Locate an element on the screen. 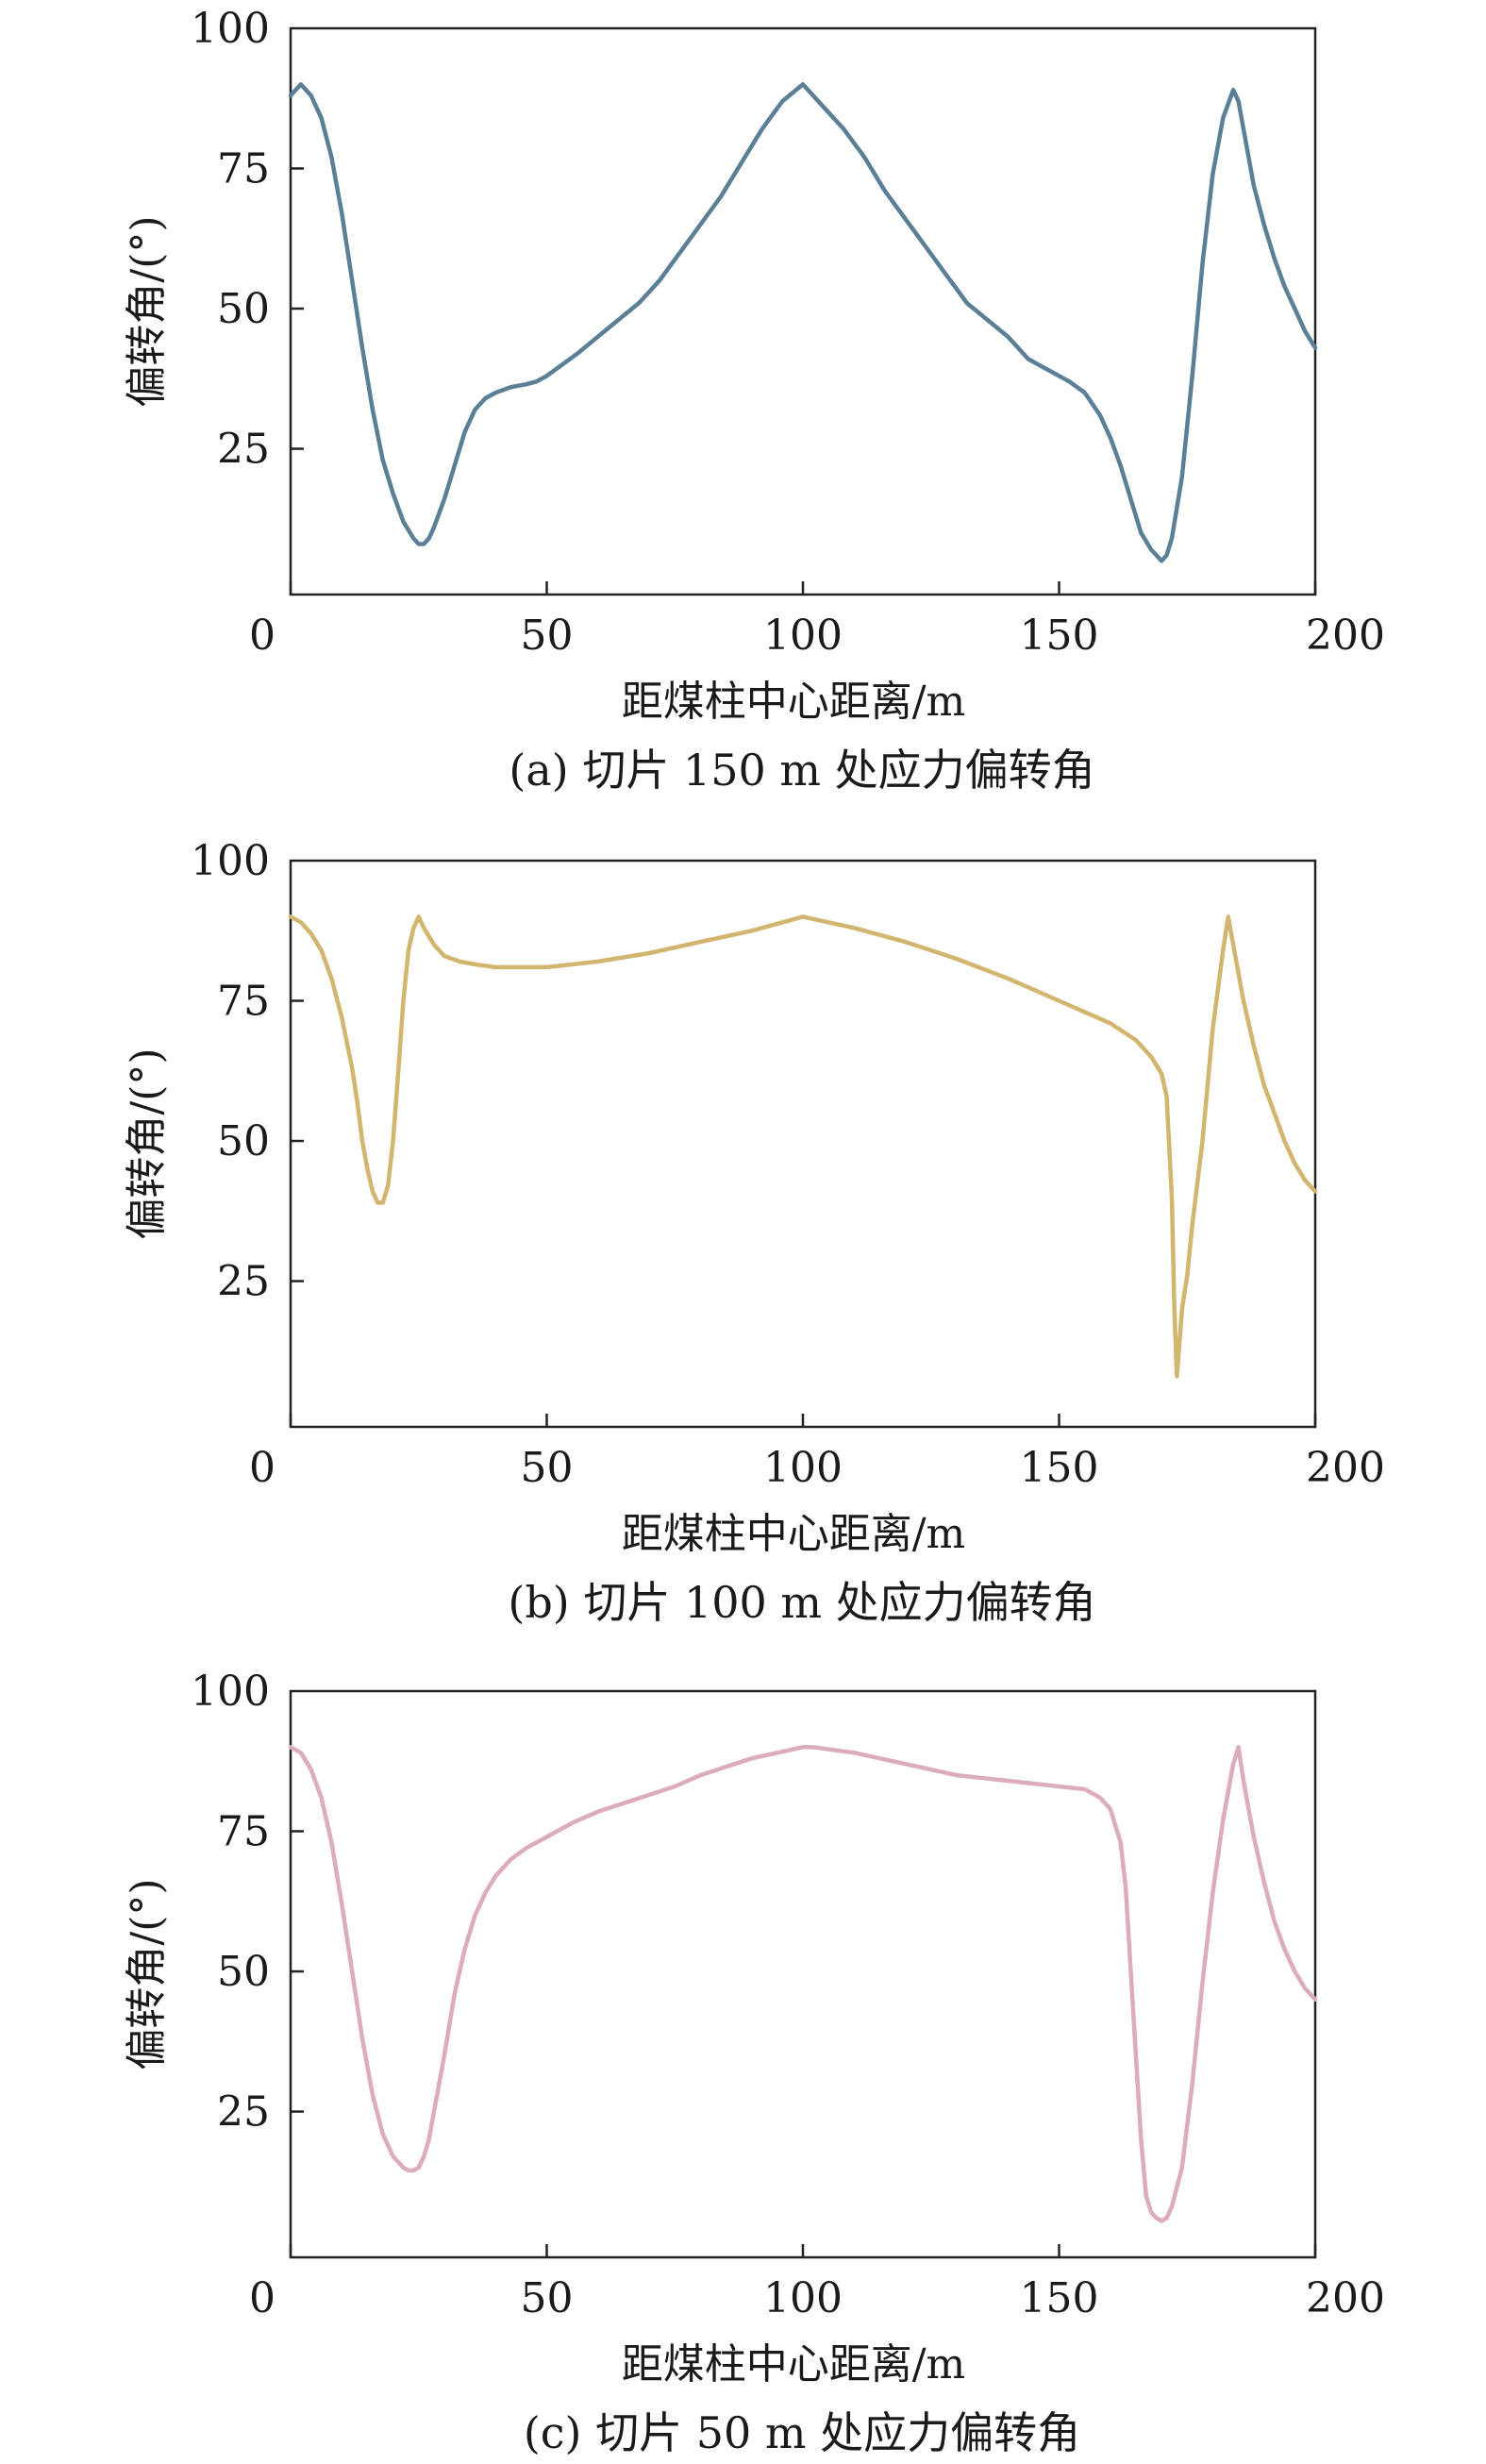 Image resolution: width=1486 pixels, height=2464 pixels. panel-caption: (b) 切片 100 m 处应力偏转角 is located at coordinates (802, 1602).